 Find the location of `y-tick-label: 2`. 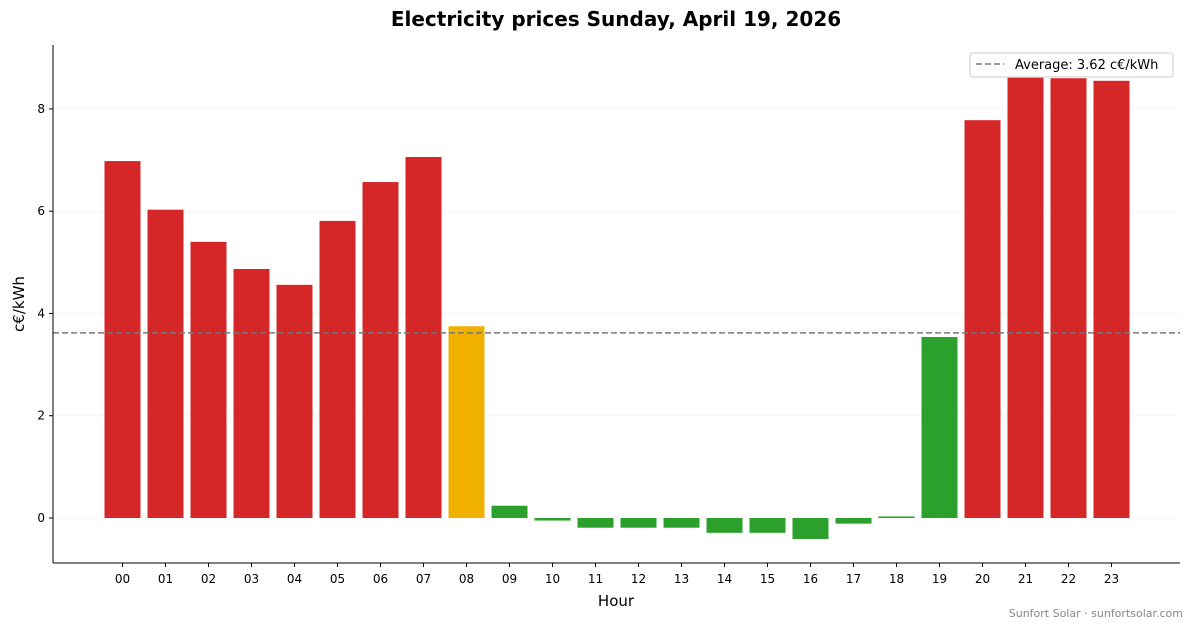

y-tick-label: 2 is located at coordinates (41, 416).